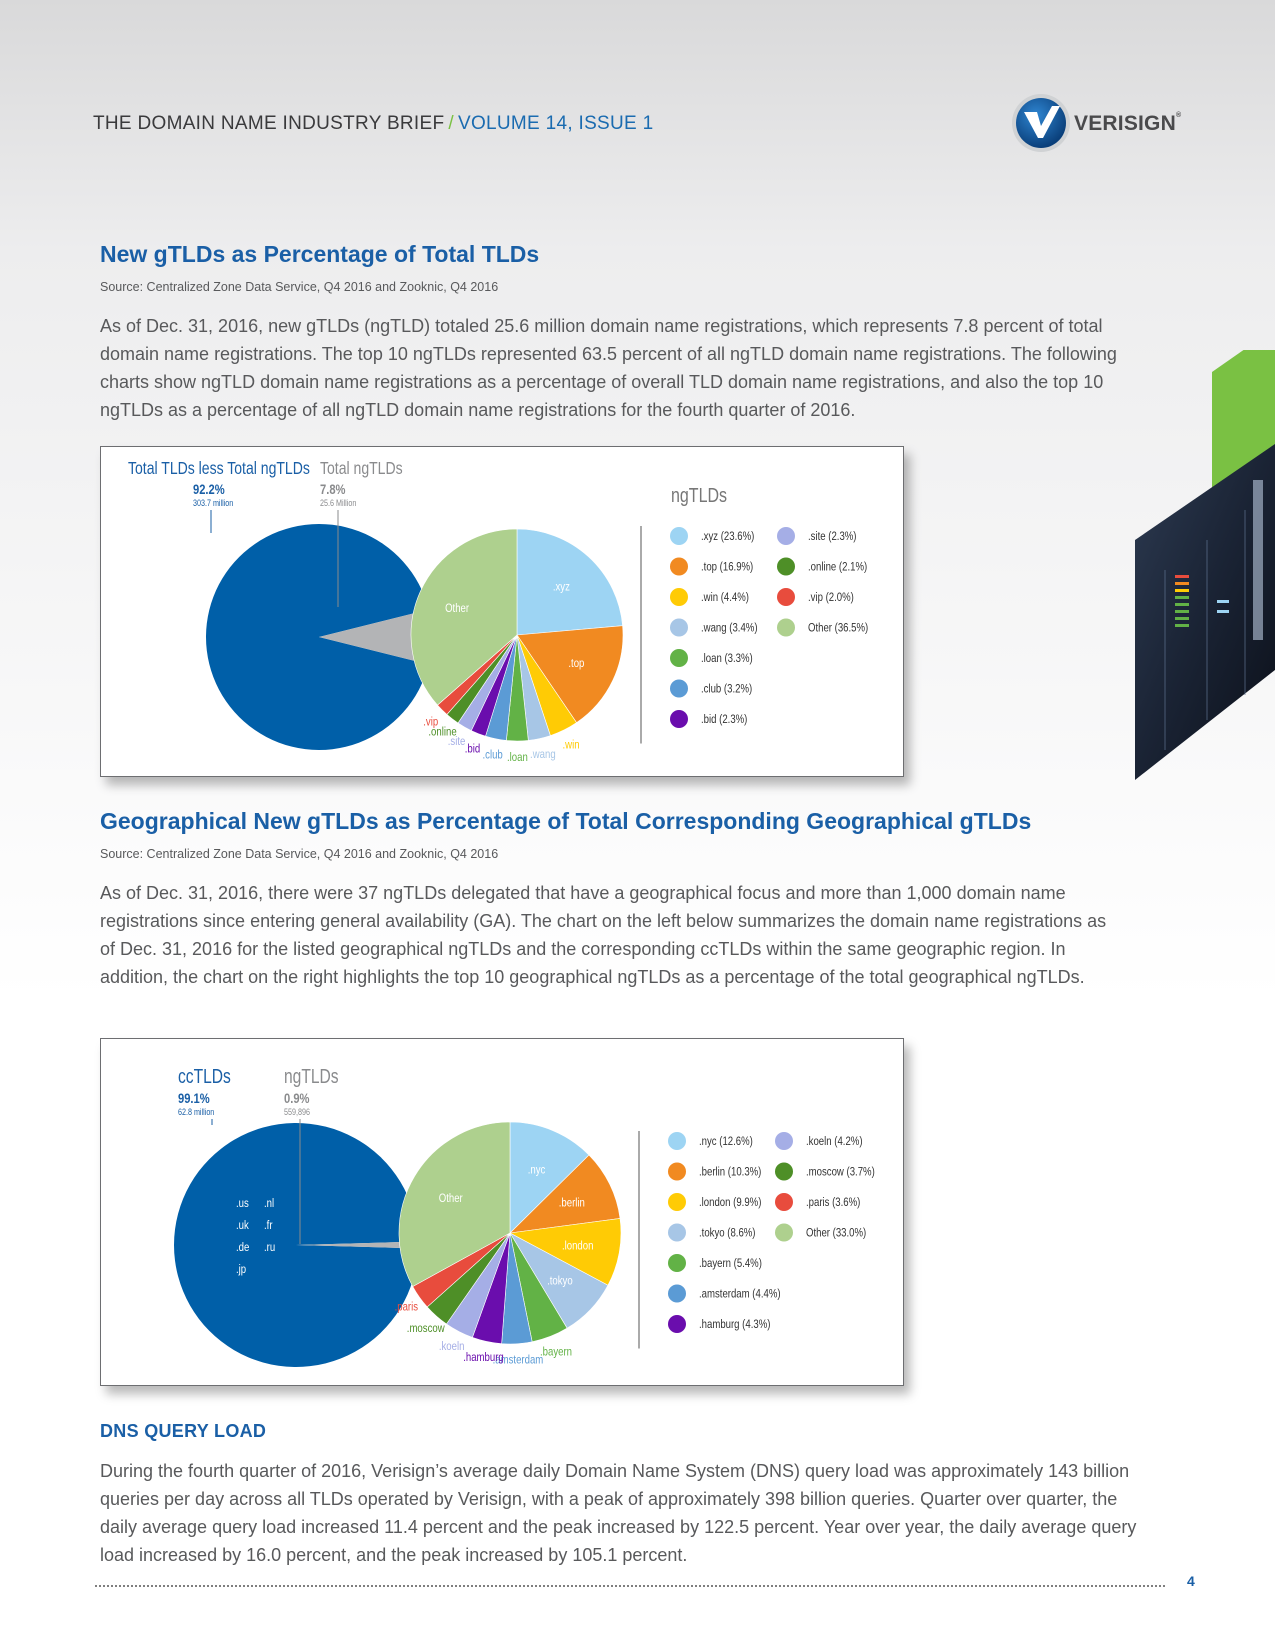 The width and height of the screenshot is (1275, 1650). What do you see at coordinates (677, 1202) in the screenshot?
I see `chart2-legend-swatch-london` at bounding box center [677, 1202].